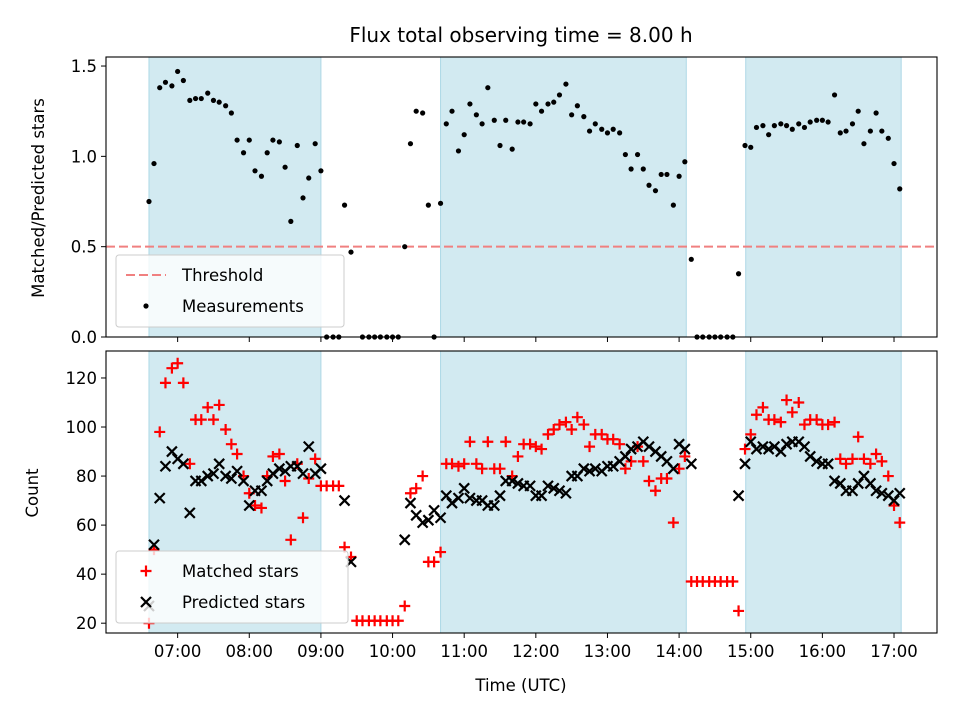 The height and width of the screenshot is (720, 960). What do you see at coordinates (86, 476) in the screenshot?
I see `y-tick-label: 80` at bounding box center [86, 476].